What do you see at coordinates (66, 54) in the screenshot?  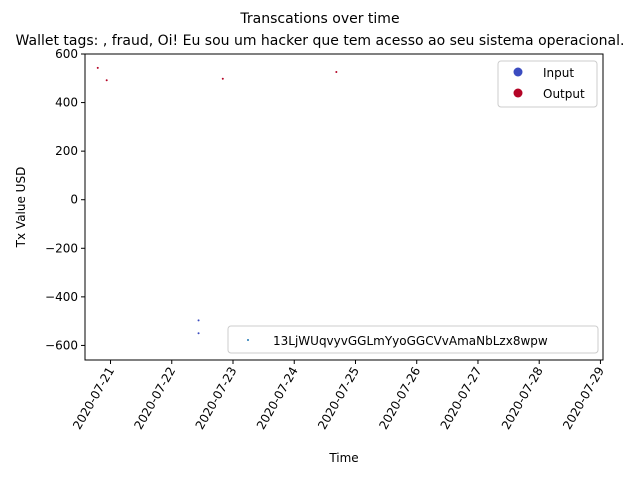 I see `y-tick-label: 600` at bounding box center [66, 54].